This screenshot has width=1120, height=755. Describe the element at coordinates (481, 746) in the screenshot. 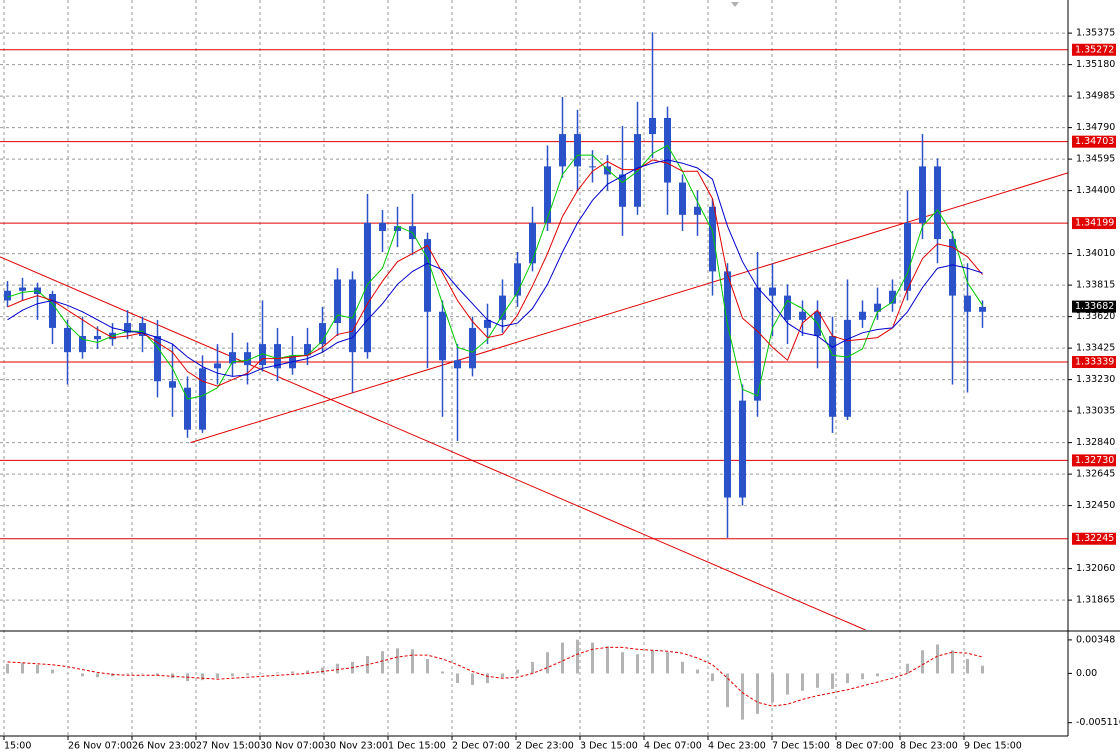

I see `x-tick-label: 2 Dec 07:00` at that location.